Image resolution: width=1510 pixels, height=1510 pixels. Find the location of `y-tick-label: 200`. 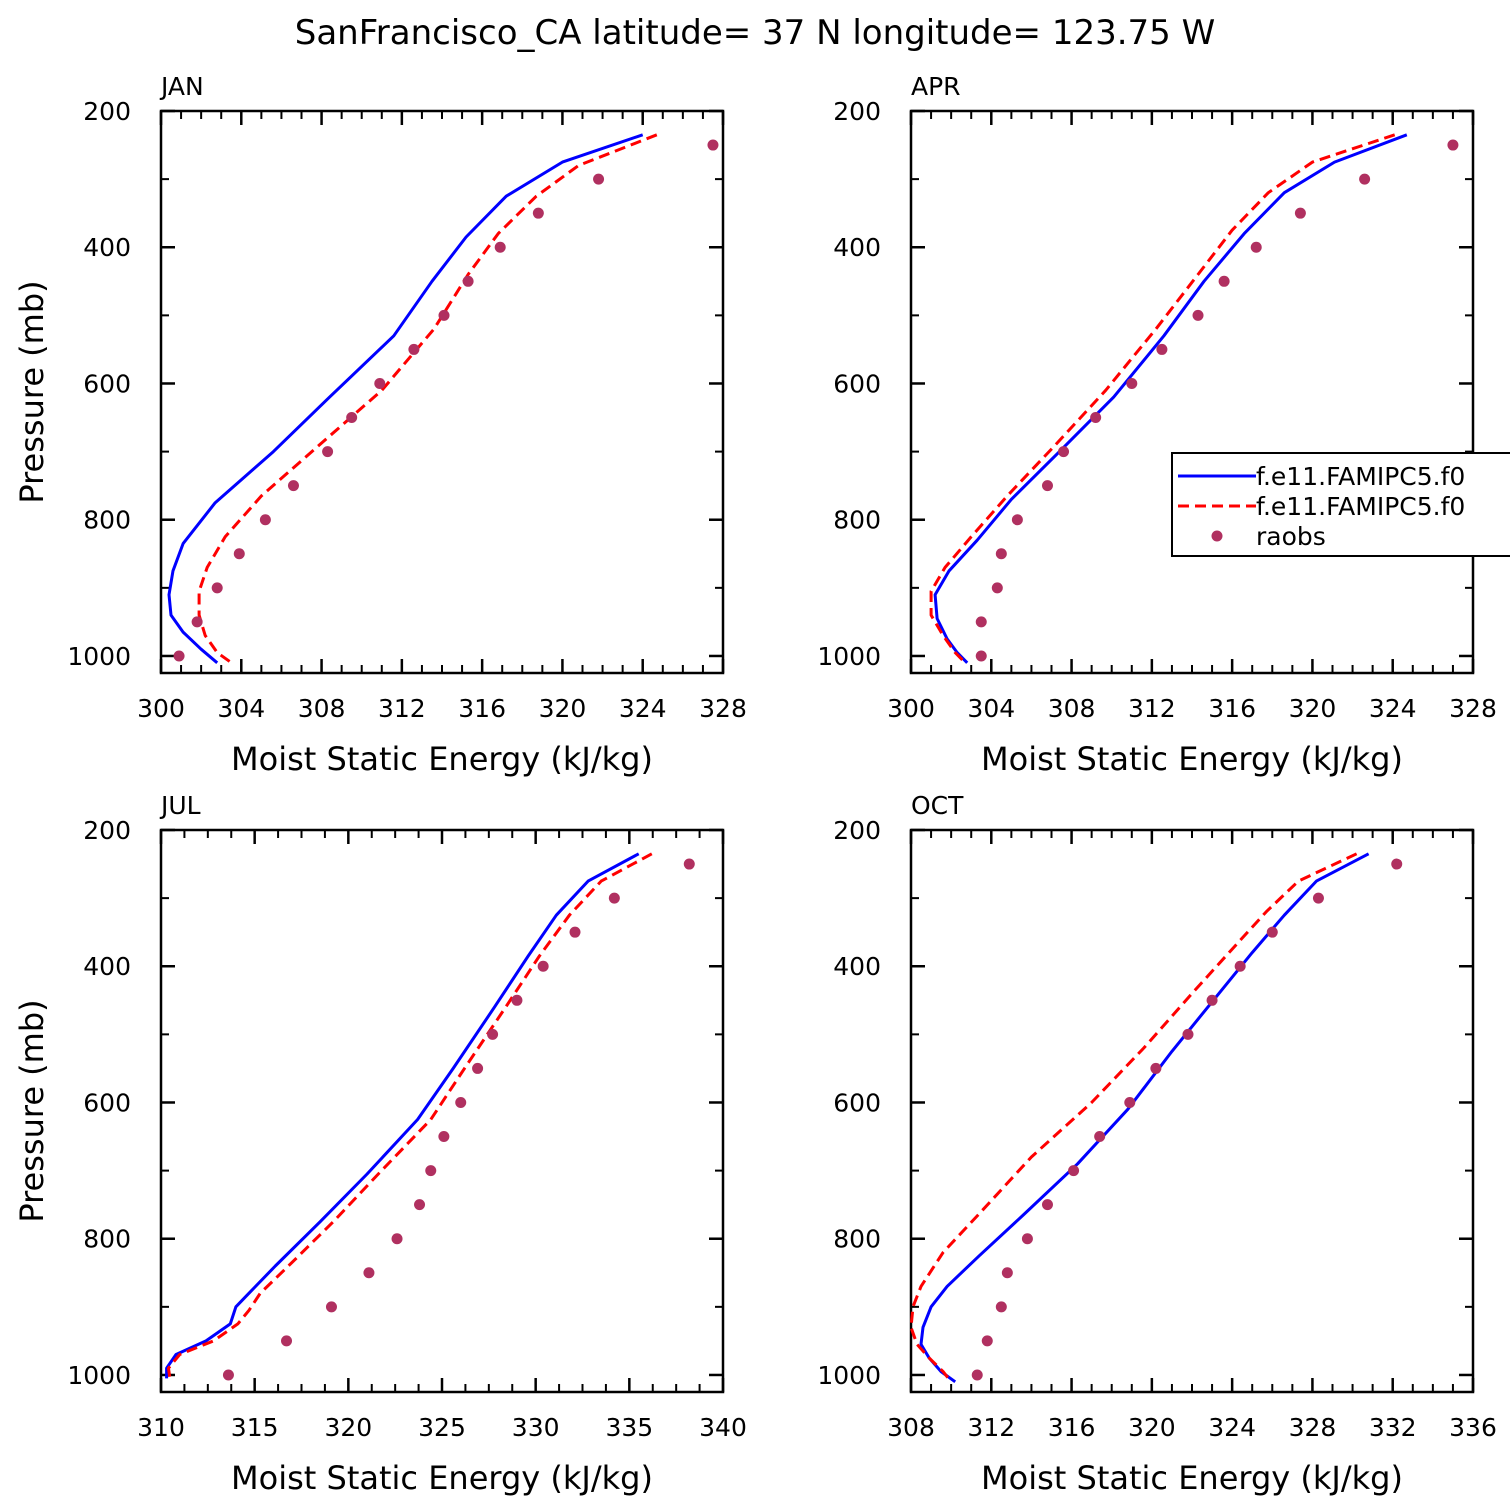

y-tick-label: 200 is located at coordinates (857, 111).